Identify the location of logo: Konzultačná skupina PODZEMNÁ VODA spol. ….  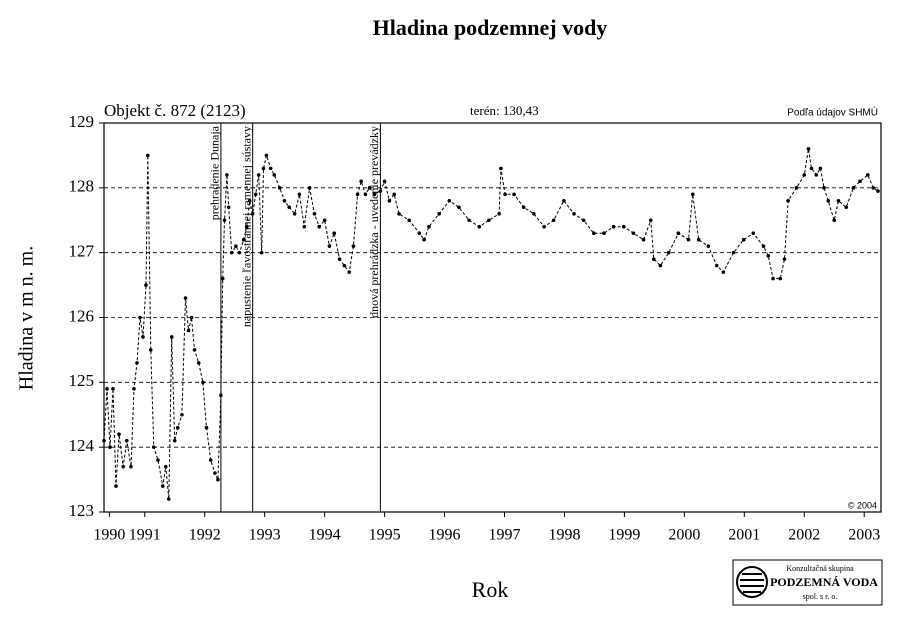
(807, 582).